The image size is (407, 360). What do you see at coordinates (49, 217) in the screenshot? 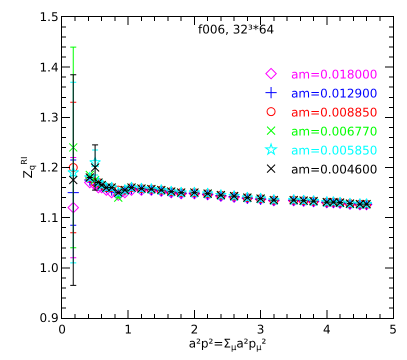
I see `y-tick-label: 1.1` at bounding box center [49, 217].